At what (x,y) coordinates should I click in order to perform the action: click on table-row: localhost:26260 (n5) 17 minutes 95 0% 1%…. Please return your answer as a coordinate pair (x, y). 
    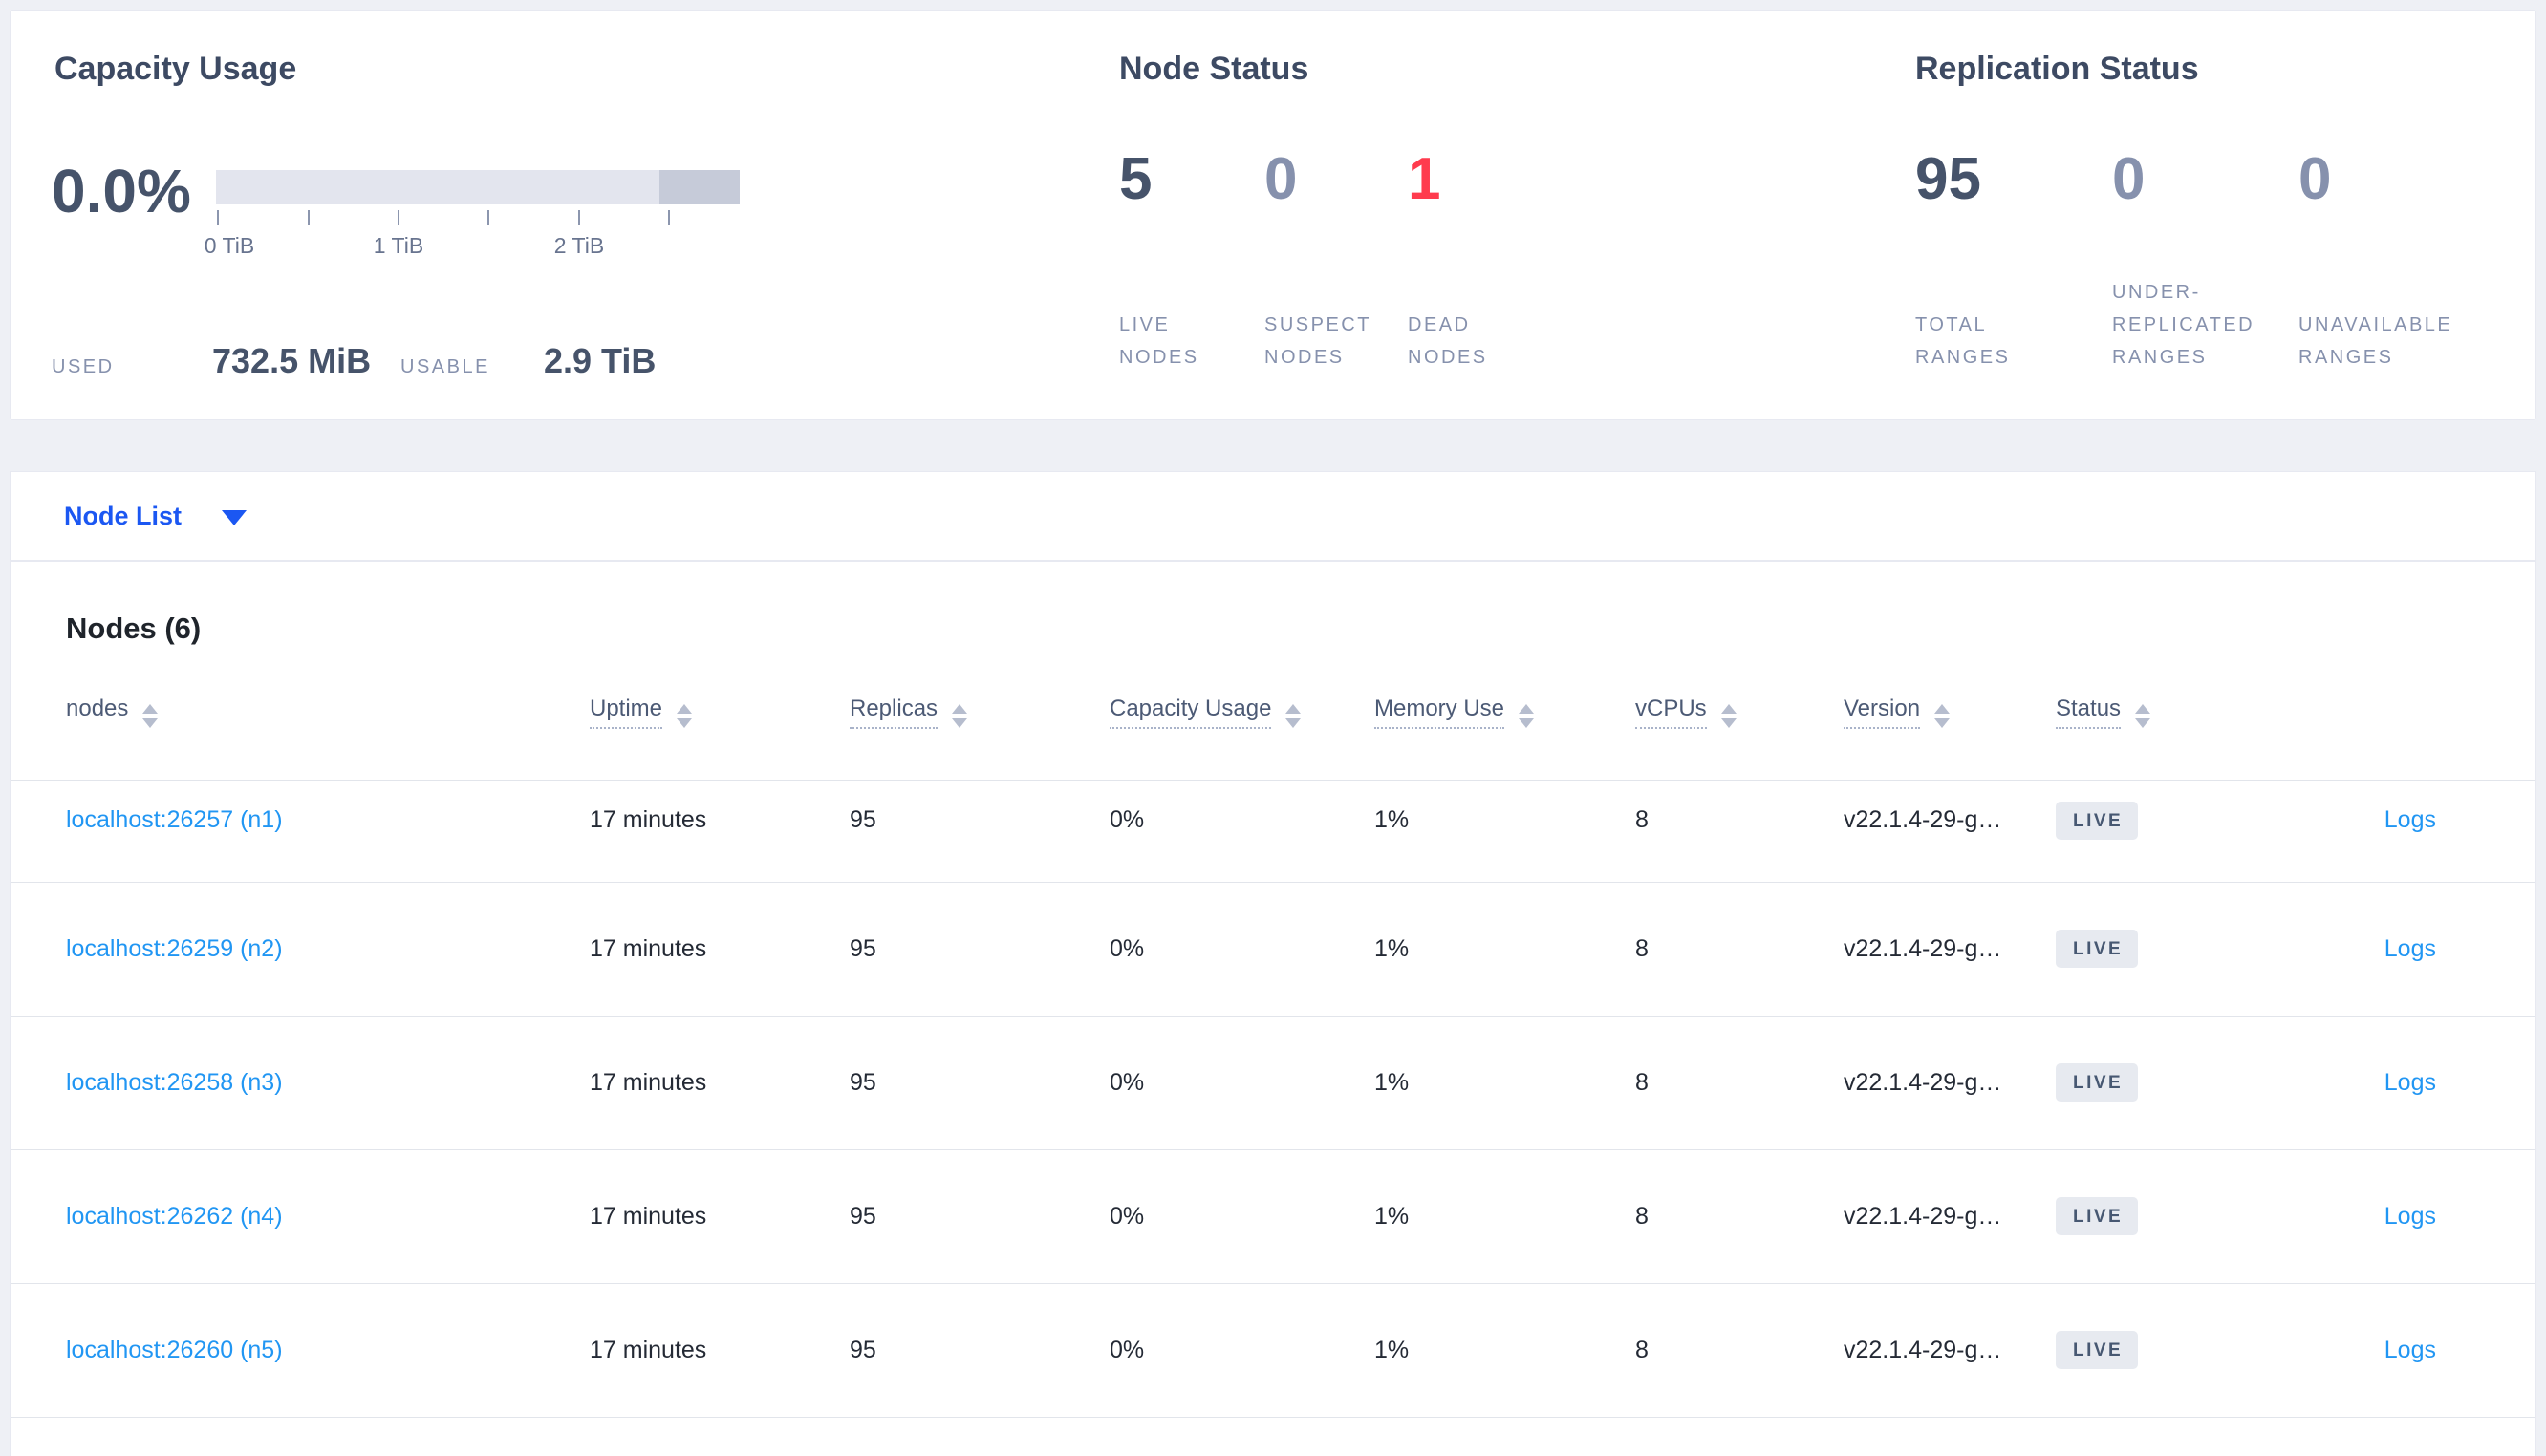
    Looking at the image, I should click on (1273, 1351).